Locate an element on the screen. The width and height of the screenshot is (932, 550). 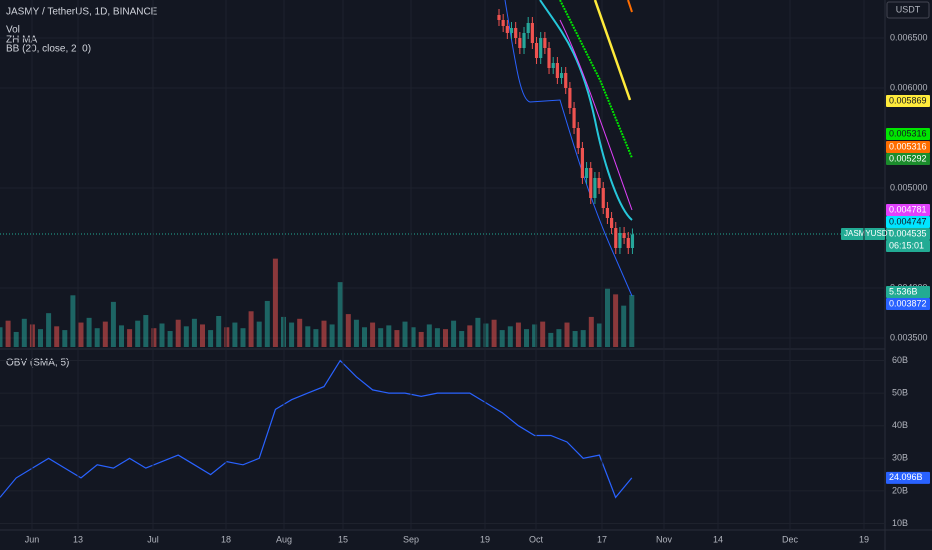
indicator-lines is located at coordinates (568, 148).